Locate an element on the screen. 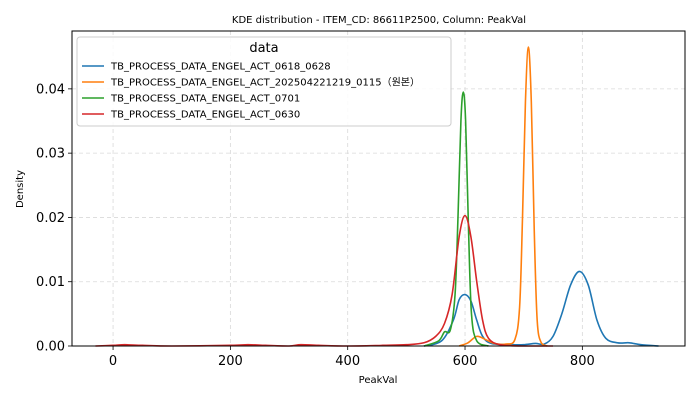 This screenshot has width=700, height=400. x-tick-label: 600 is located at coordinates (465, 361).